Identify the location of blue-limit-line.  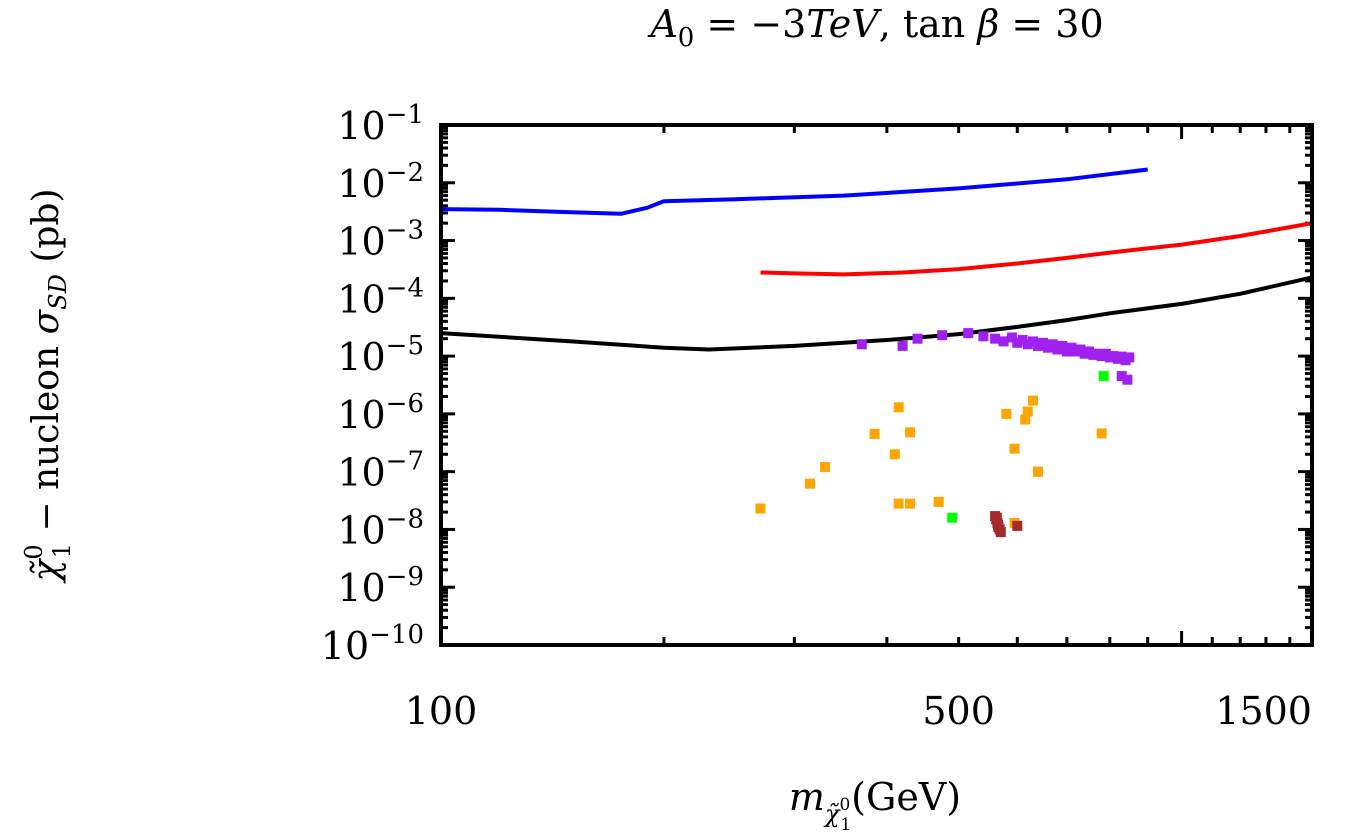
(794, 191).